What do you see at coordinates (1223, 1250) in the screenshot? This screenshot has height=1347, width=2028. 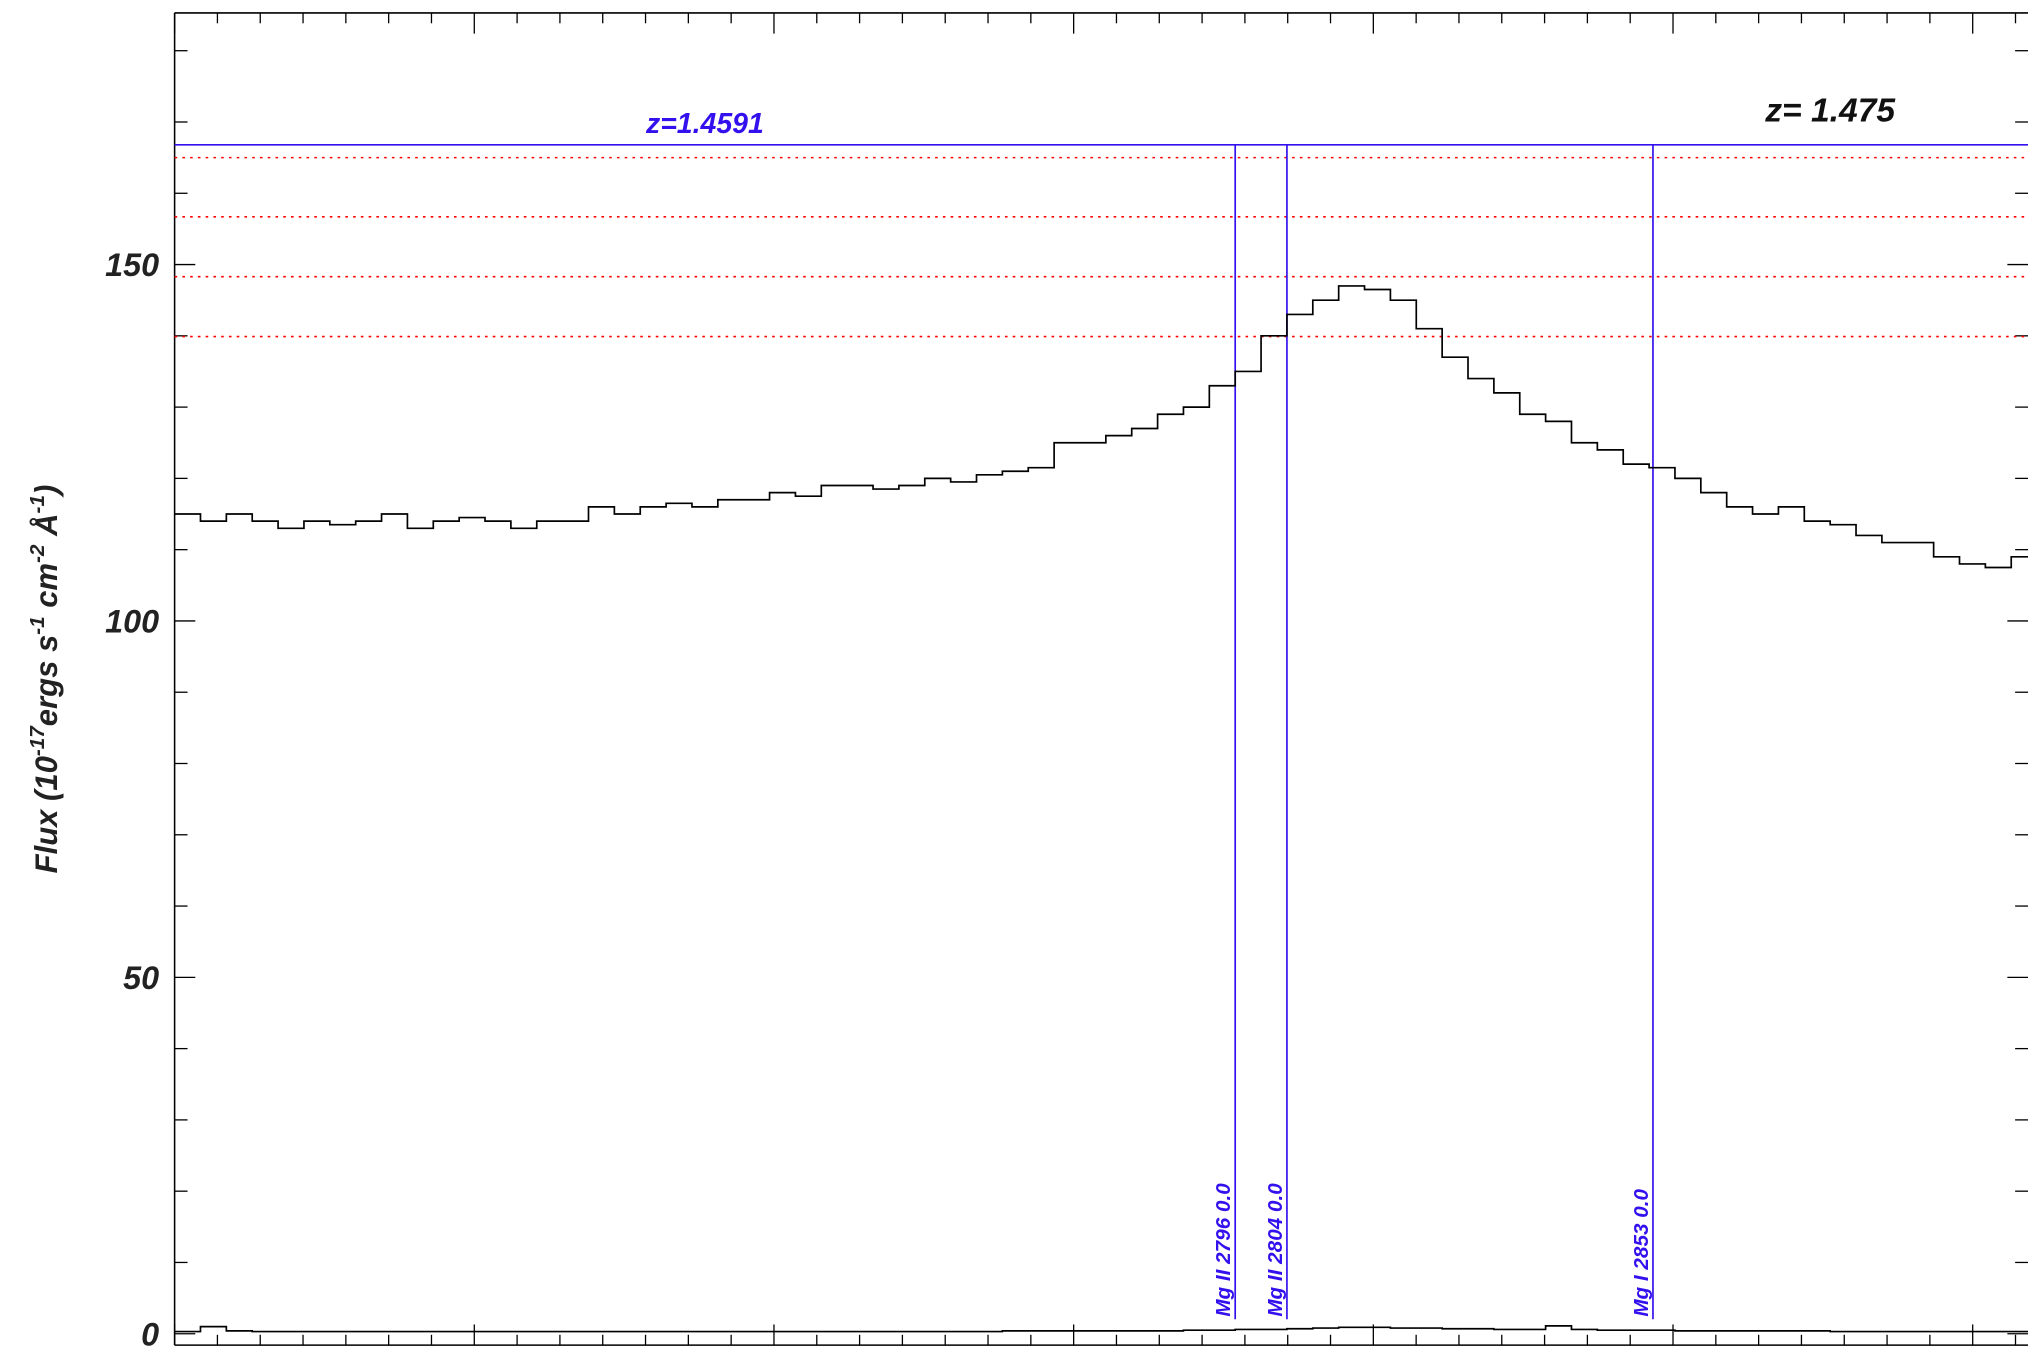 I see `line-label: Mg II 2796 0.0` at bounding box center [1223, 1250].